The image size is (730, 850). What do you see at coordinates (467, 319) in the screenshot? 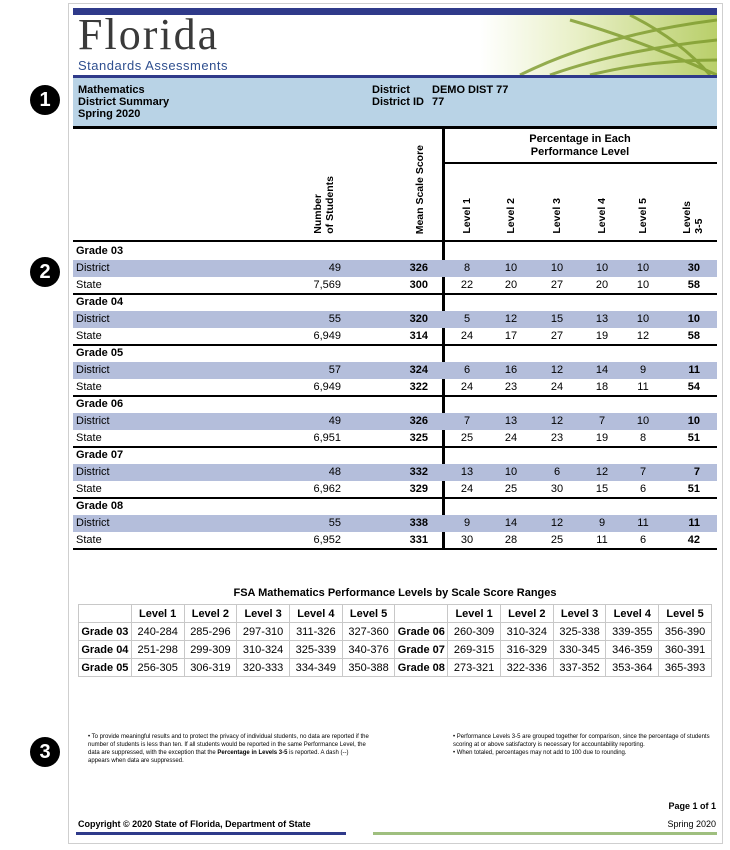
I see `level-cell: 5` at bounding box center [467, 319].